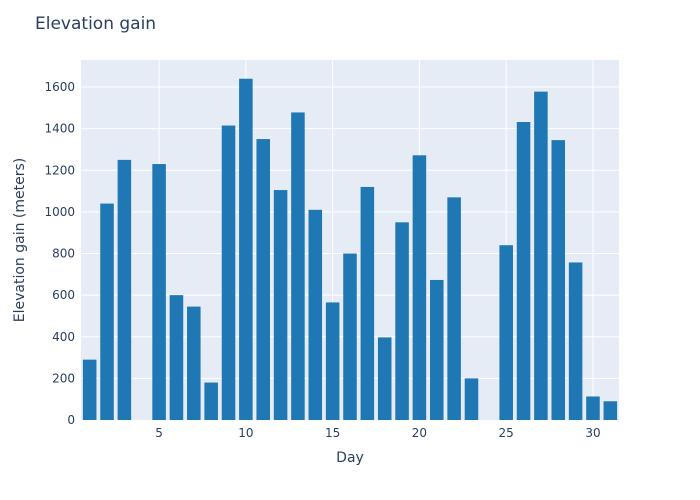 Image resolution: width=700 pixels, height=500 pixels. What do you see at coordinates (350, 458) in the screenshot?
I see `x-axis-label: Day` at bounding box center [350, 458].